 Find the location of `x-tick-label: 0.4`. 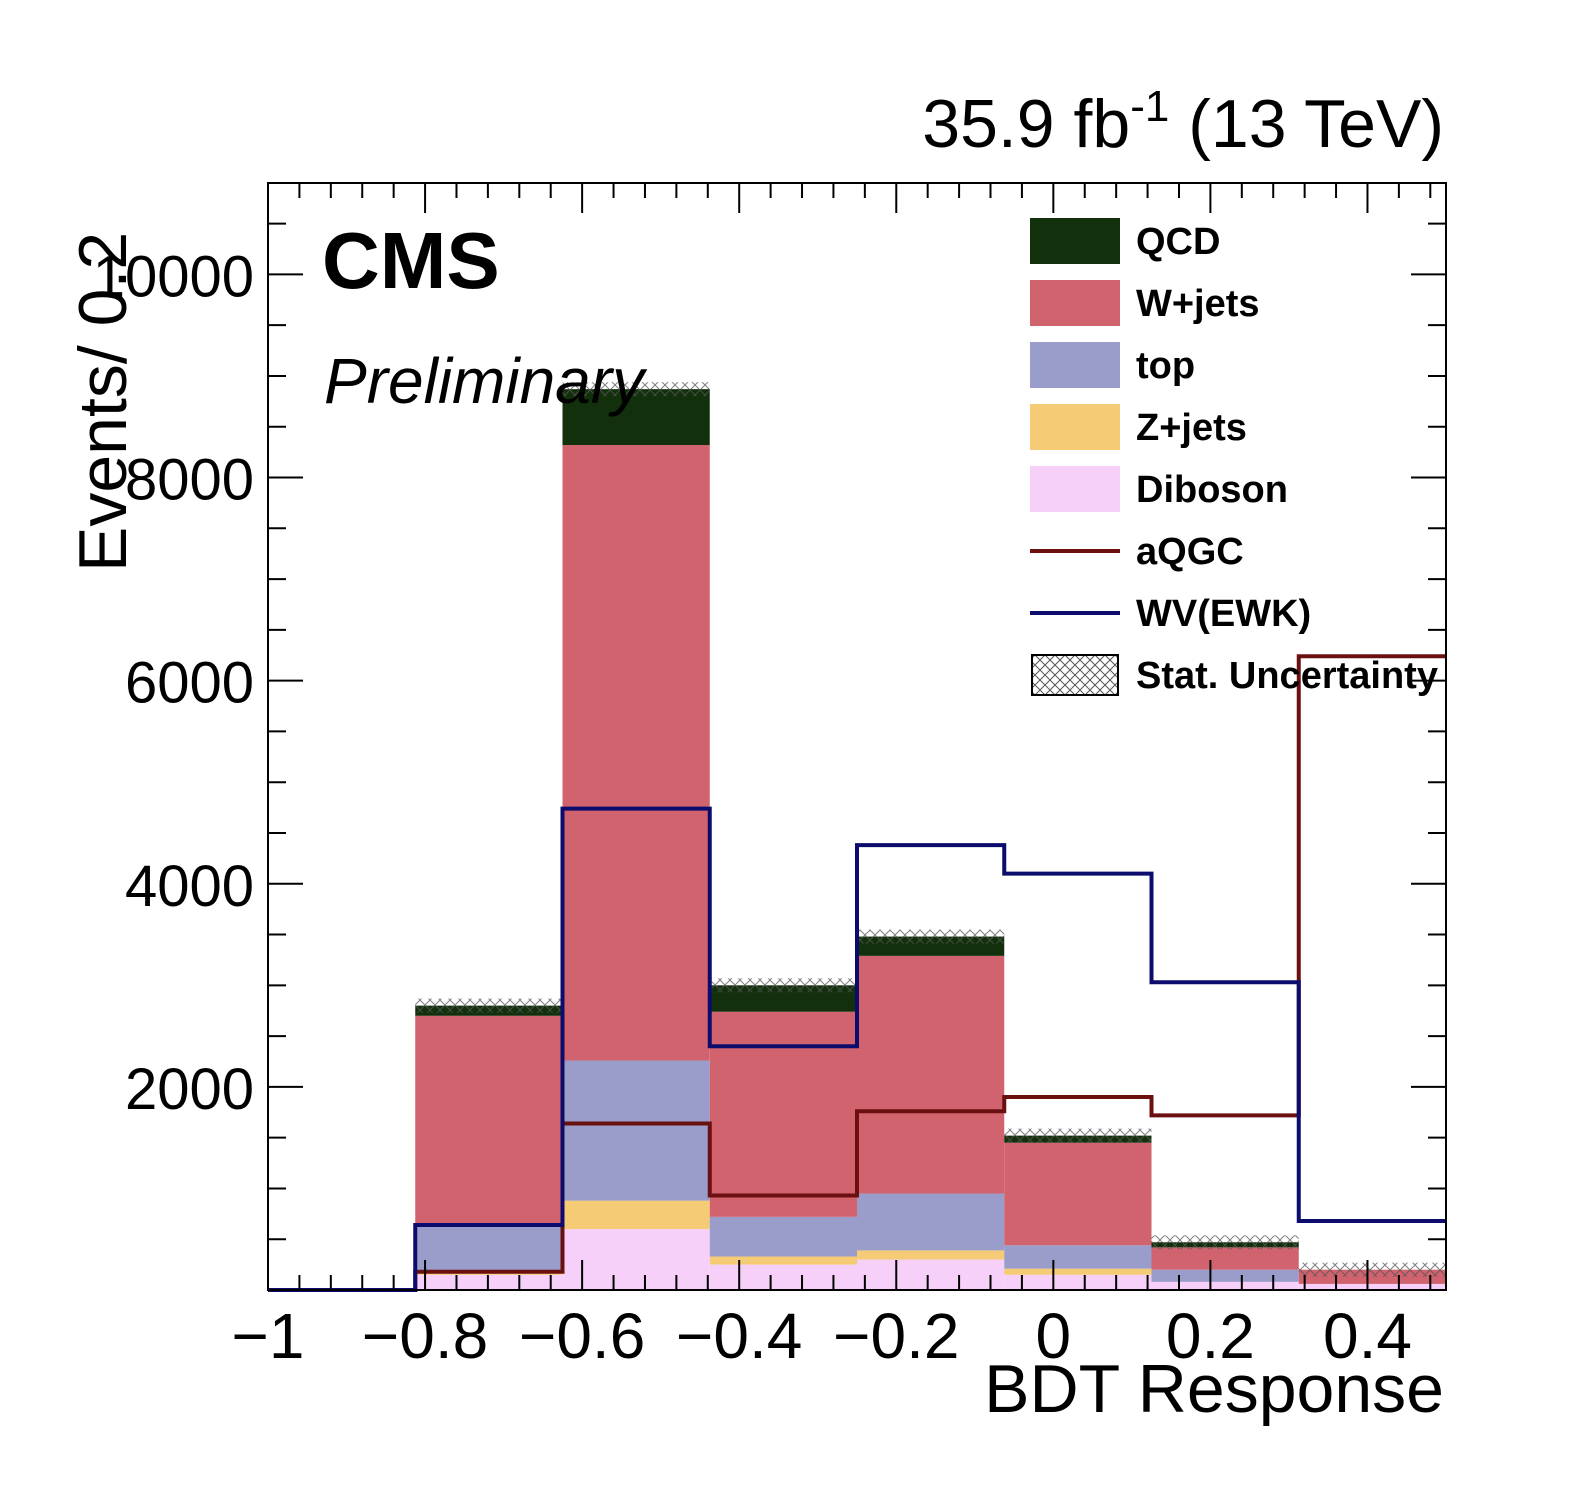

x-tick-label: 0.4 is located at coordinates (1367, 1336).